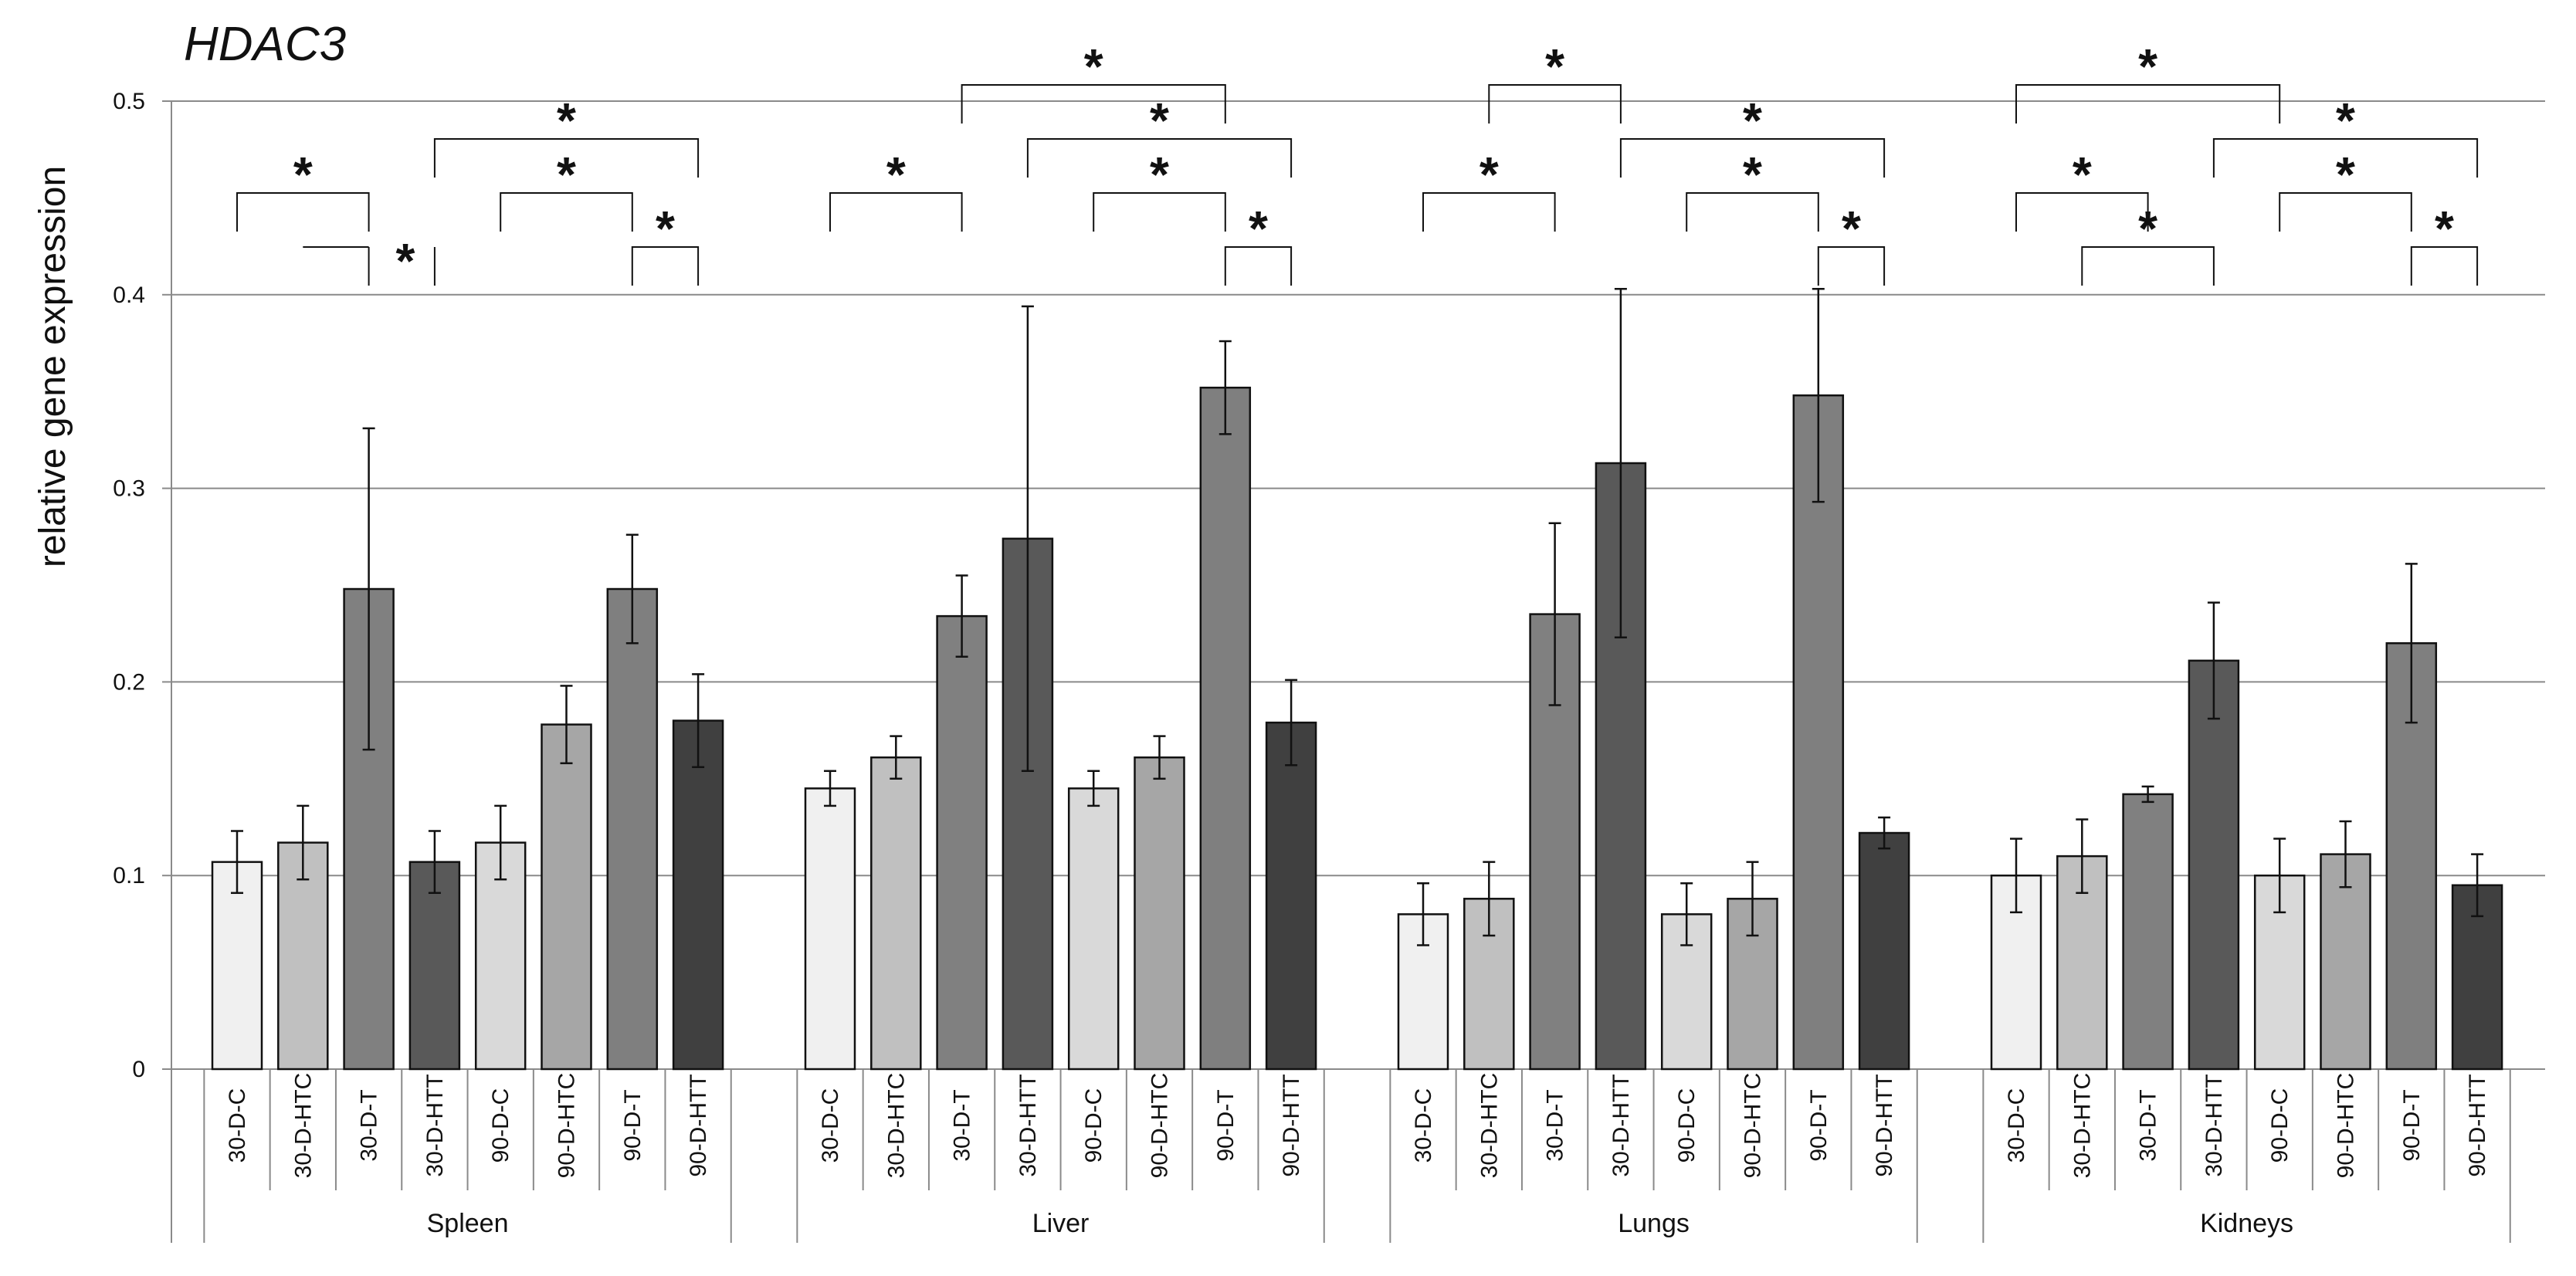  What do you see at coordinates (566, 897) in the screenshot?
I see `bar-spleen-90-d-htc` at bounding box center [566, 897].